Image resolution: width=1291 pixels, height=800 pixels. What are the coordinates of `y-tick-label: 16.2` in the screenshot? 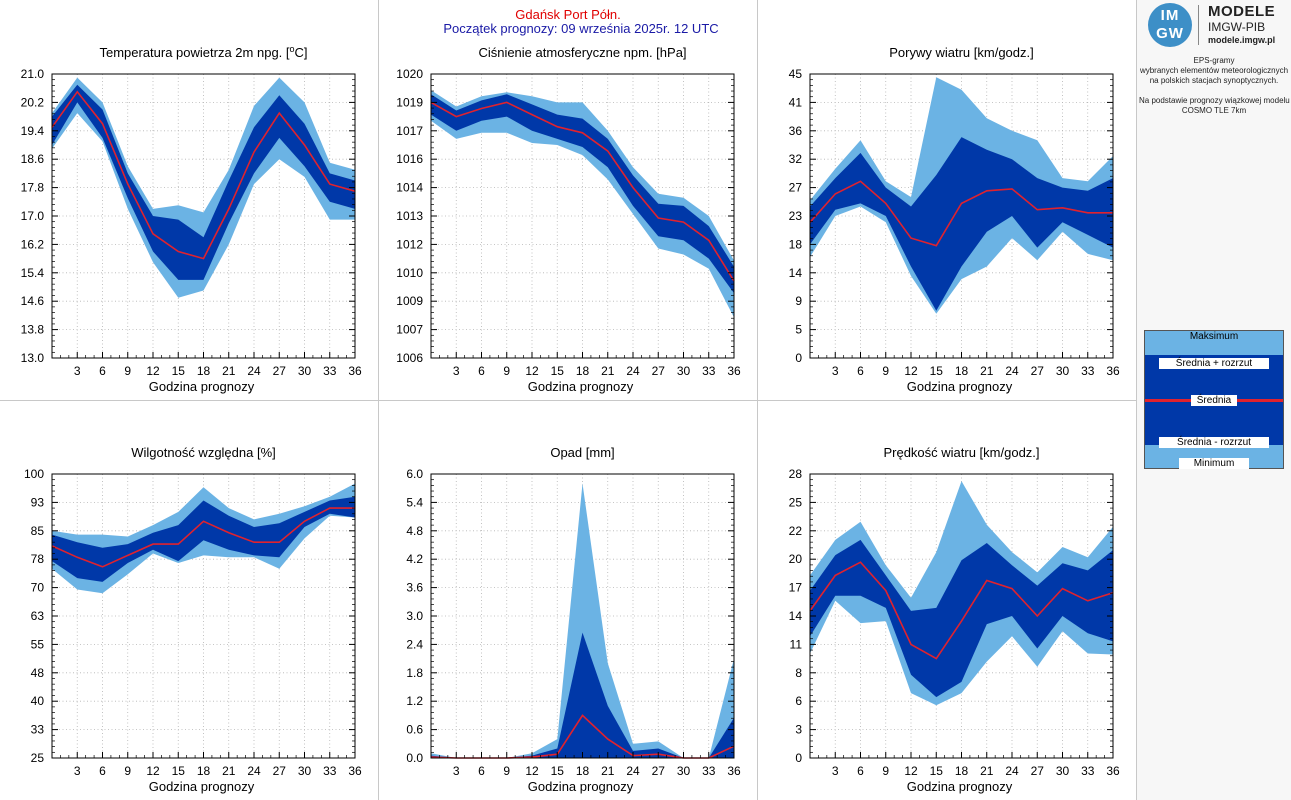 It's located at (33, 244).